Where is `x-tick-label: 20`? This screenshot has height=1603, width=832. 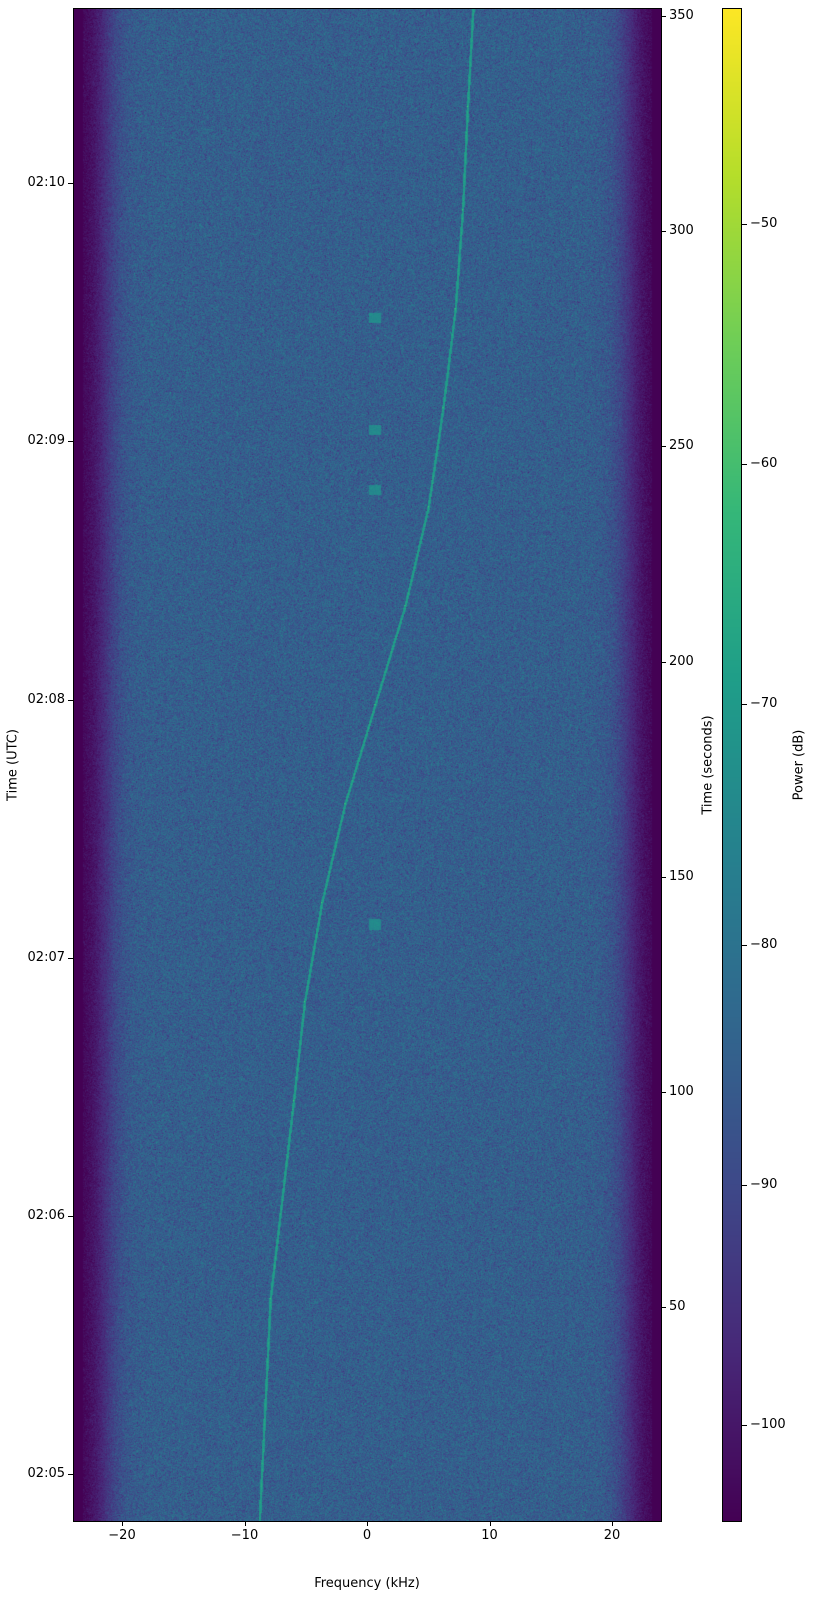
x-tick-label: 20 is located at coordinates (612, 1535).